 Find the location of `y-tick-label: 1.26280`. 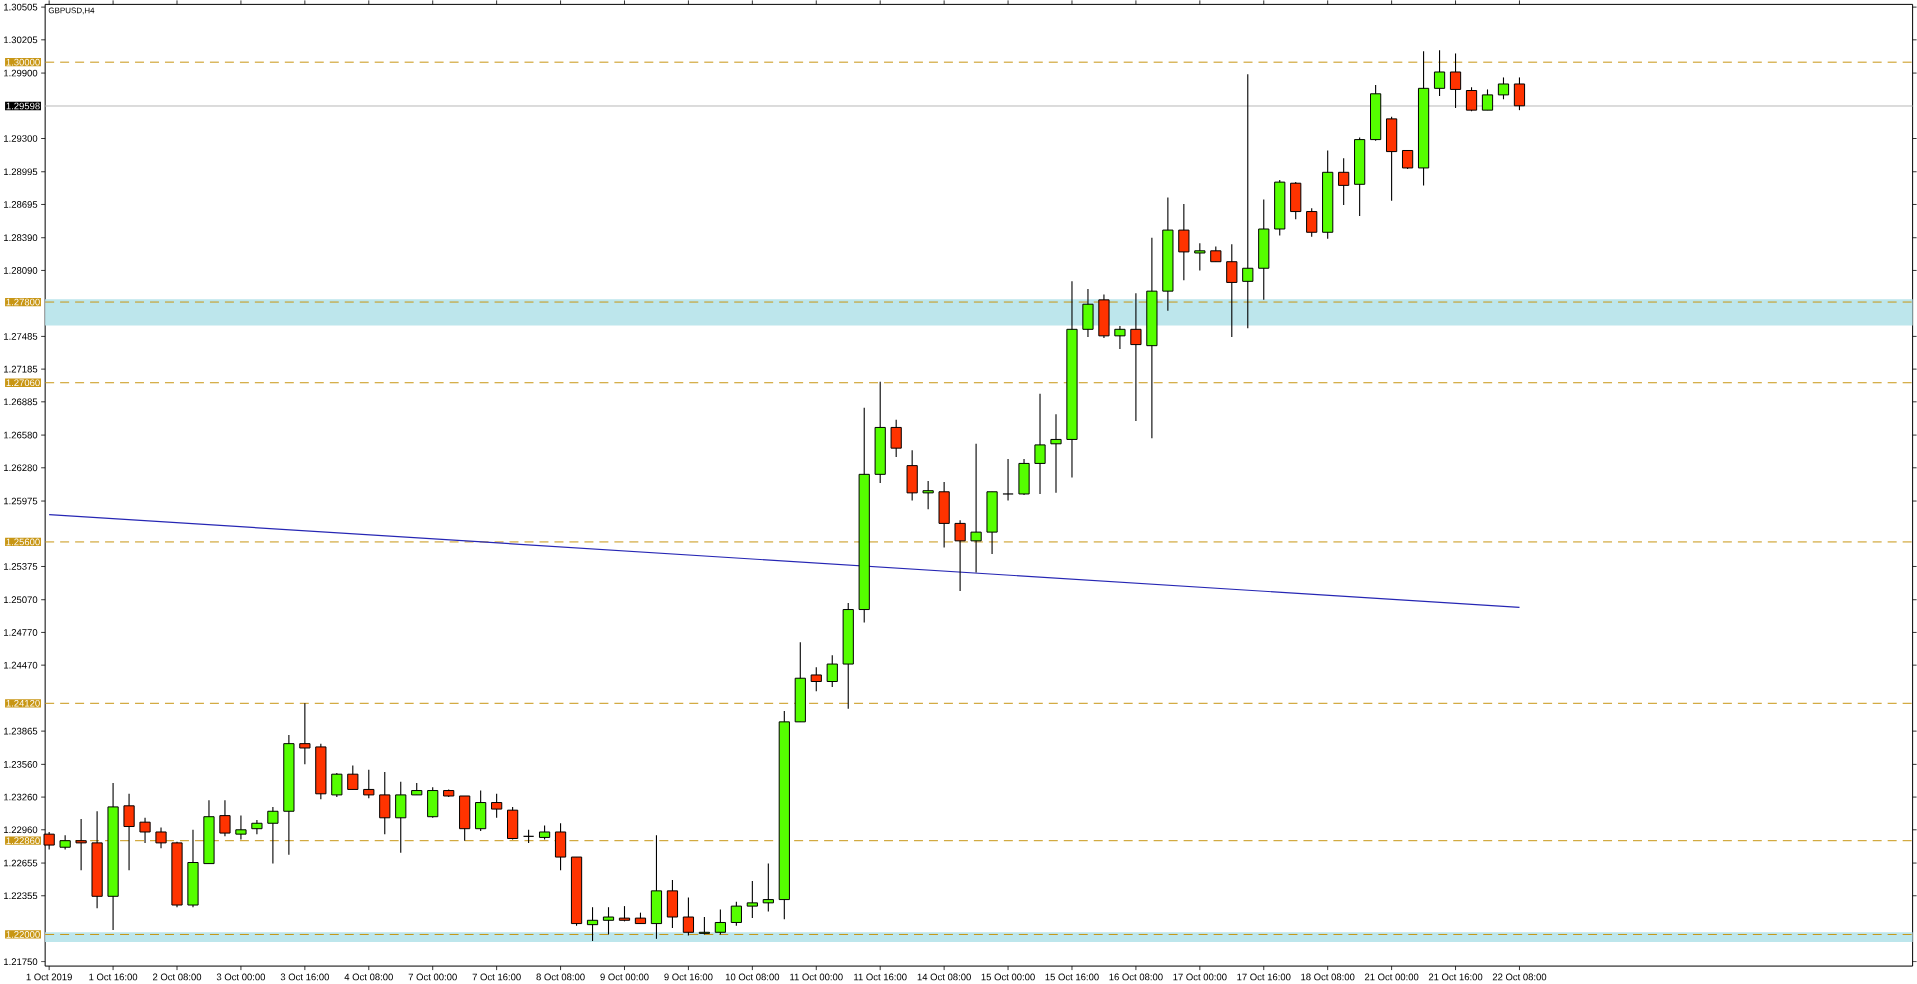

y-tick-label: 1.26280 is located at coordinates (21, 468).